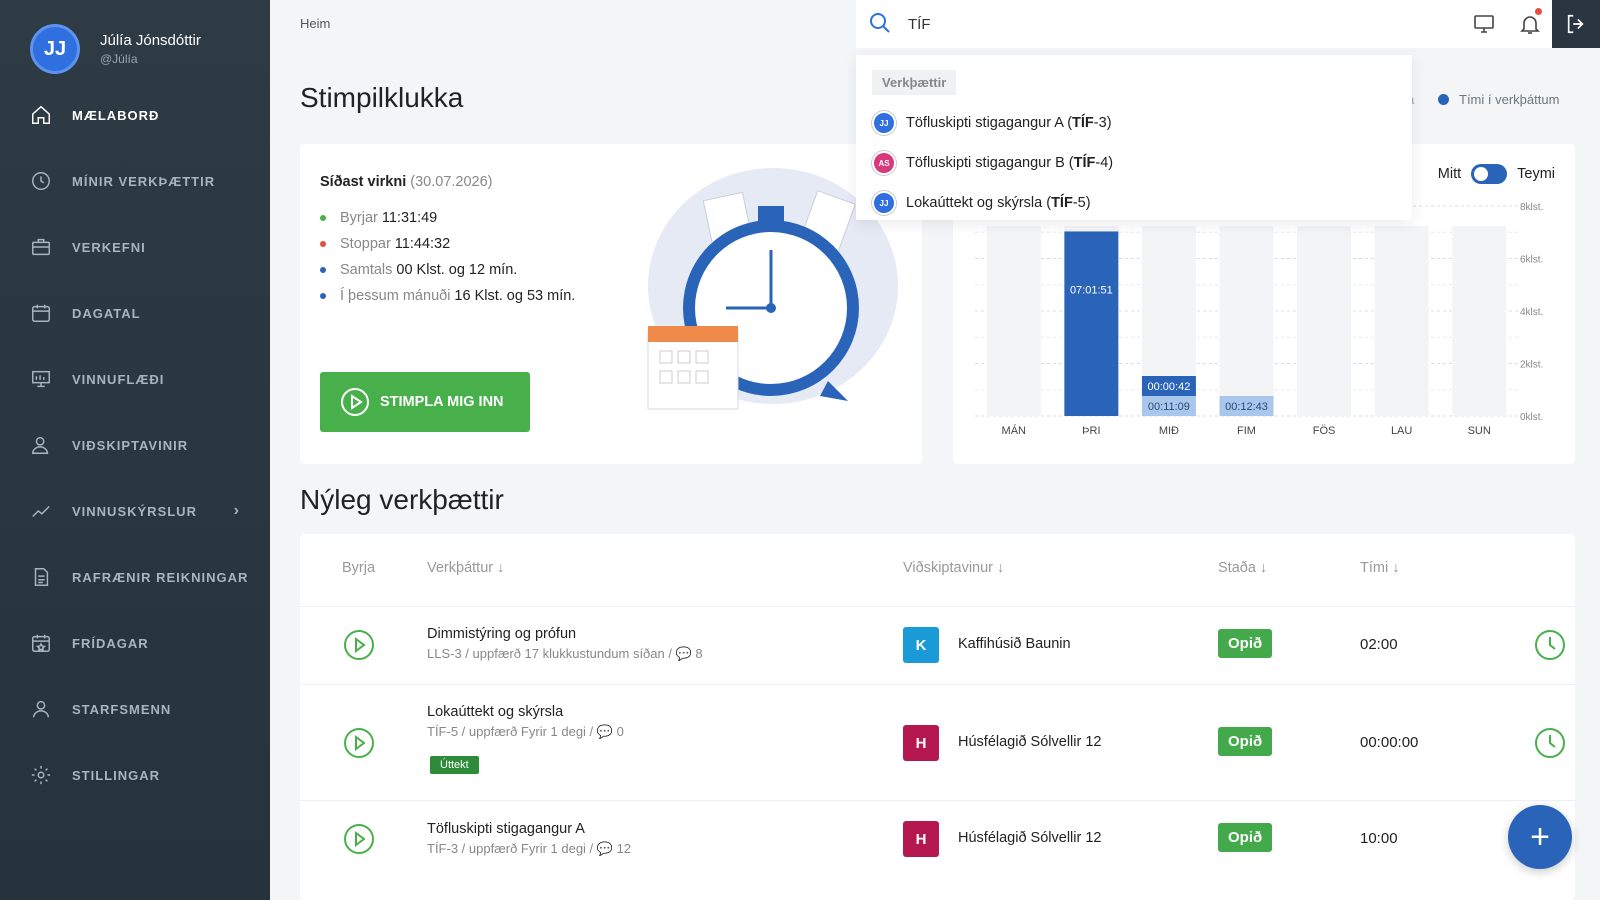  Describe the element at coordinates (1536, 174) in the screenshot. I see `toggle-right-label: Teymi` at that location.